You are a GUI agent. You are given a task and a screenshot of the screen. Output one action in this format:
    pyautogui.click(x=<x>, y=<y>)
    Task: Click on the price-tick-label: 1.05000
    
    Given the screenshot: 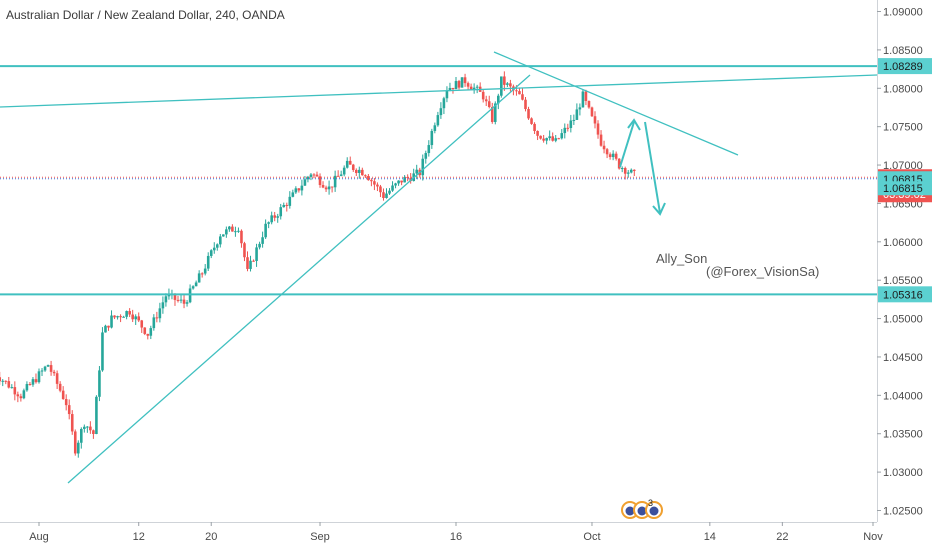 What is the action you would take?
    pyautogui.click(x=903, y=320)
    